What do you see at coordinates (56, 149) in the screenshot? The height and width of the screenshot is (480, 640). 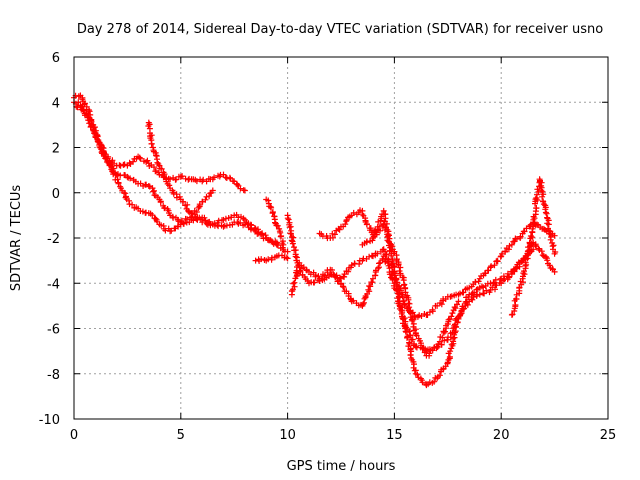 I see `y-tick-label: 2` at bounding box center [56, 149].